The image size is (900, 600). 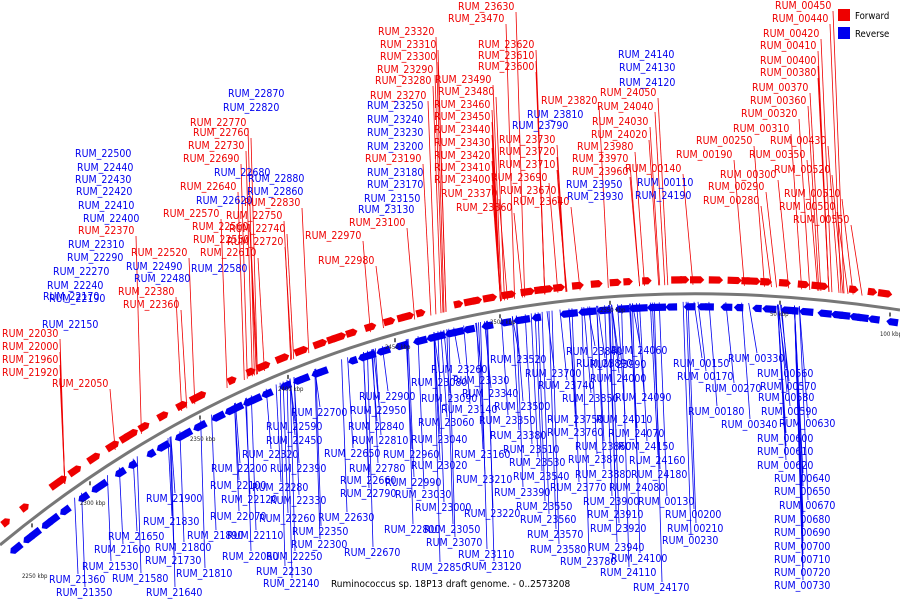 I want to click on forward-gene-label: RUM_24050, so click(x=628, y=93).